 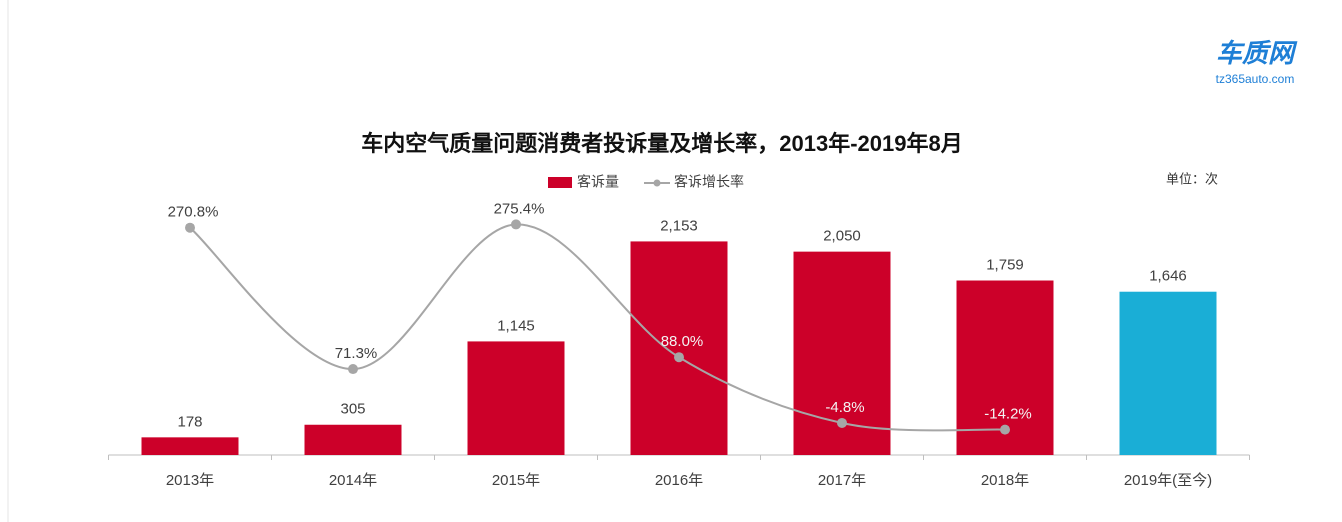 I want to click on x-tick-label: 2016年, so click(x=679, y=480).